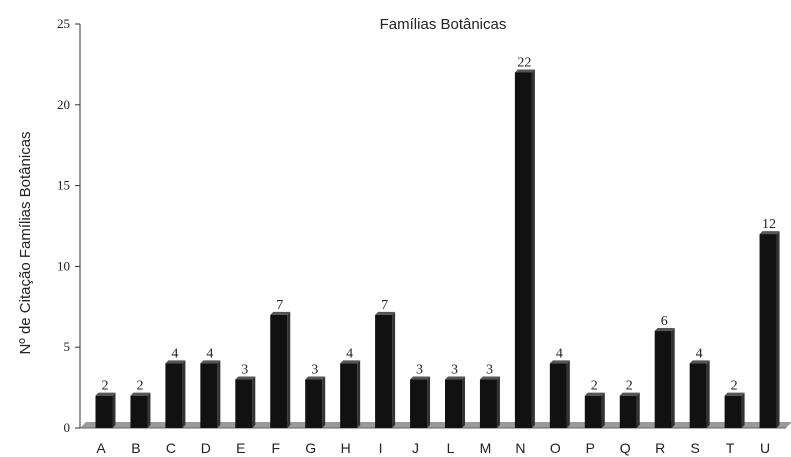  I want to click on x-tick-label: R, so click(660, 448).